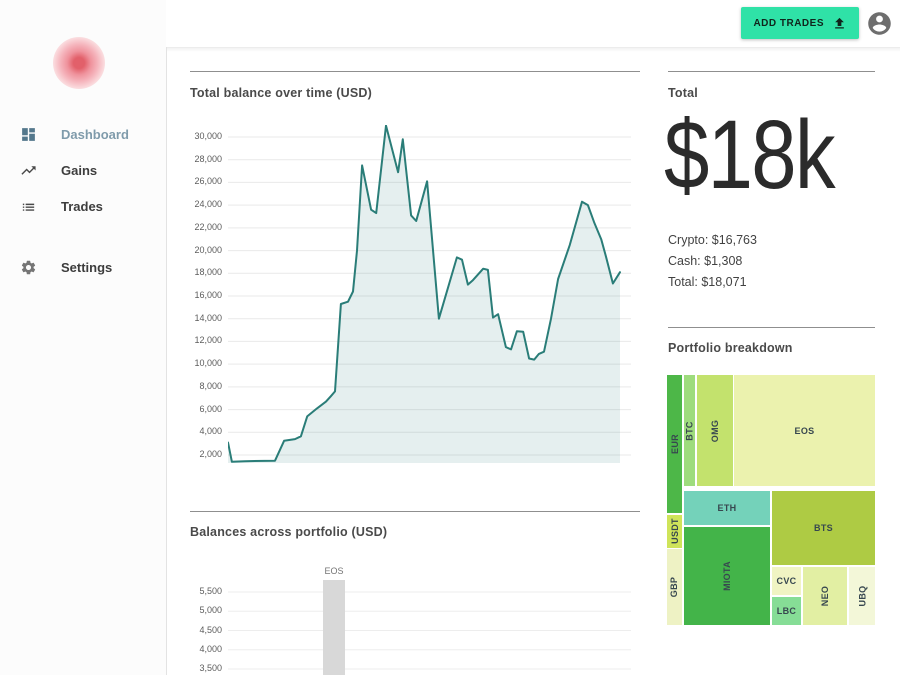 This screenshot has width=900, height=675. Describe the element at coordinates (87, 267) in the screenshot. I see `sidebar-item-label: Settings` at that location.